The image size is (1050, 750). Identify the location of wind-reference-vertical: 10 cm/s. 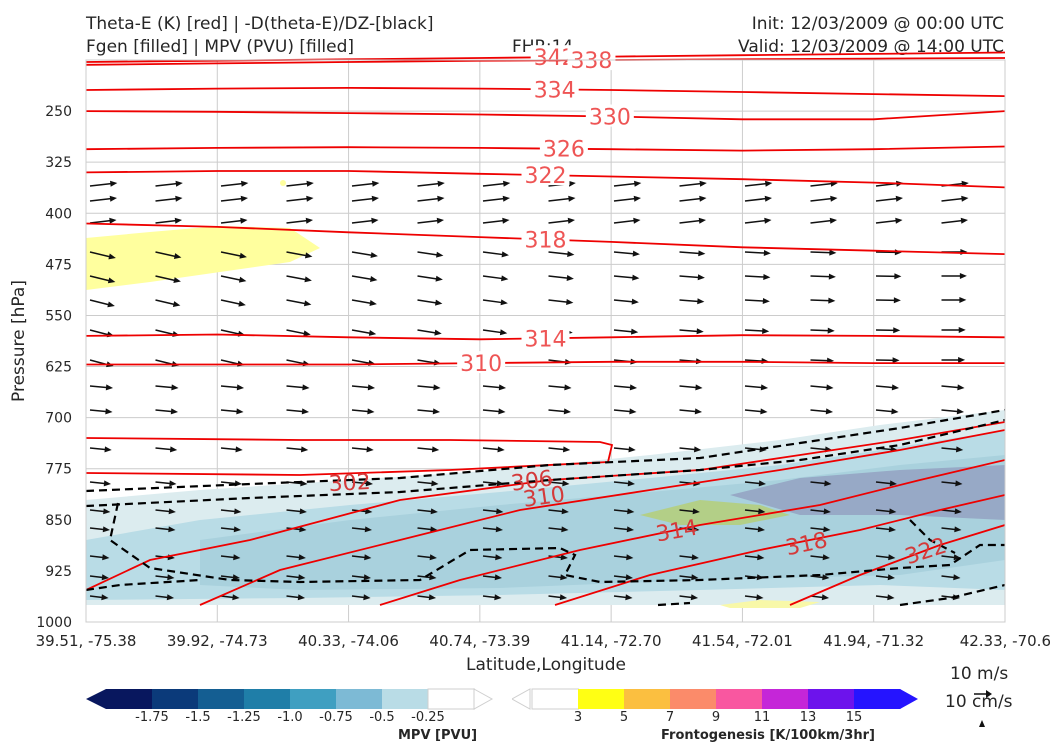
(979, 702).